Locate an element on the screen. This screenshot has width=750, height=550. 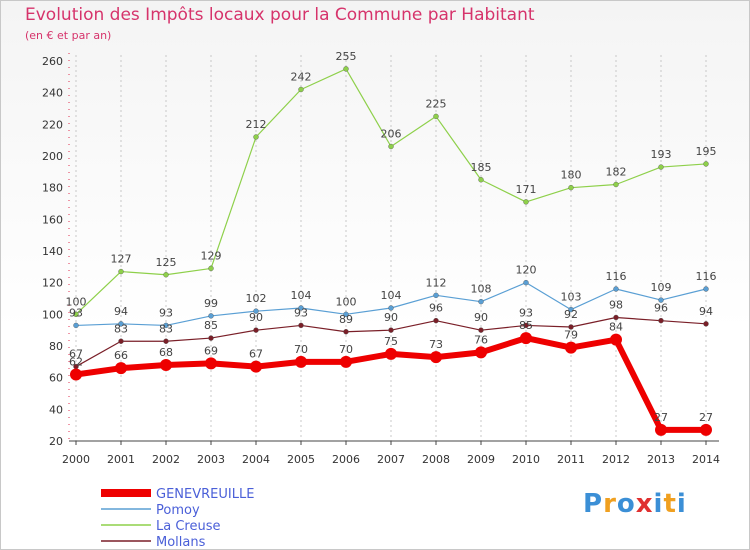
x-tick-label: 2002 is located at coordinates (166, 459).